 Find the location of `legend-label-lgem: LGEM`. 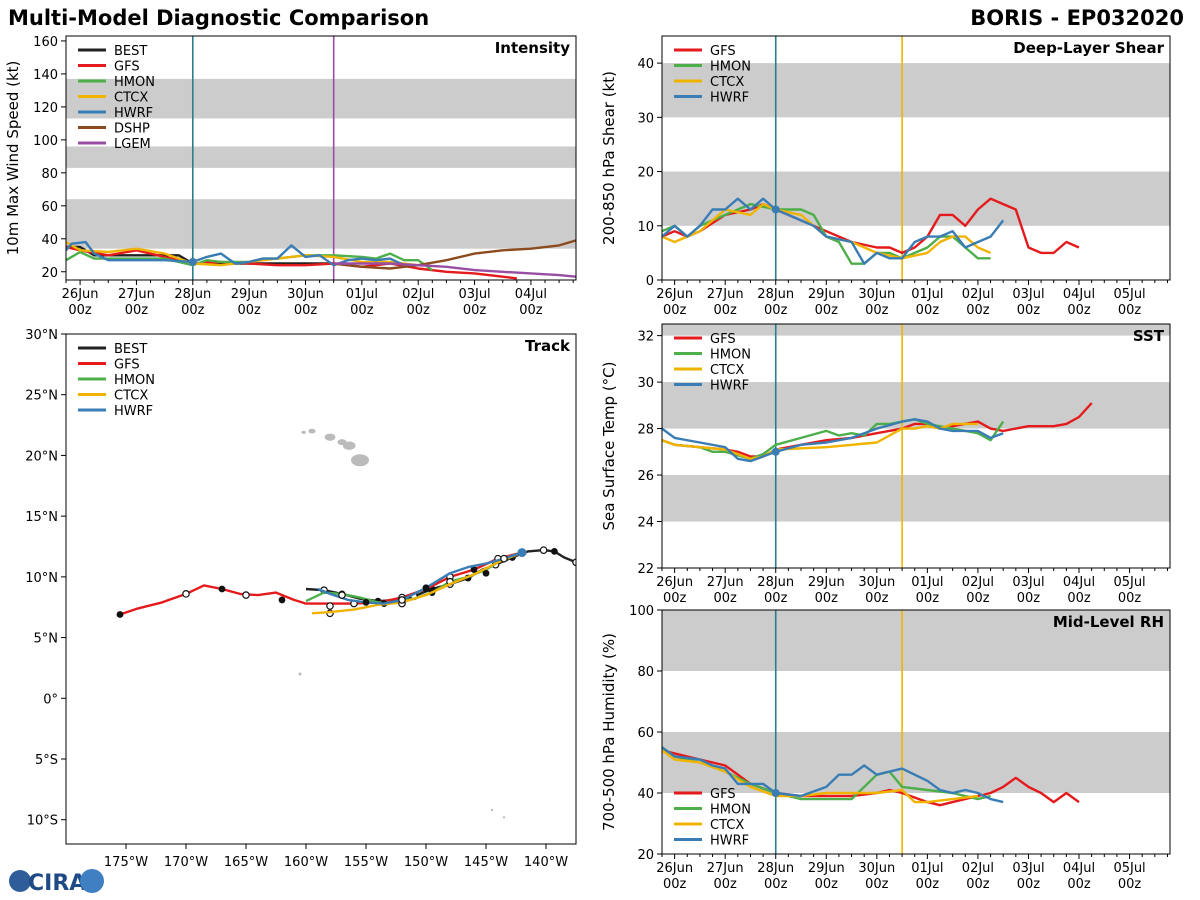

legend-label-lgem: LGEM is located at coordinates (132, 144).